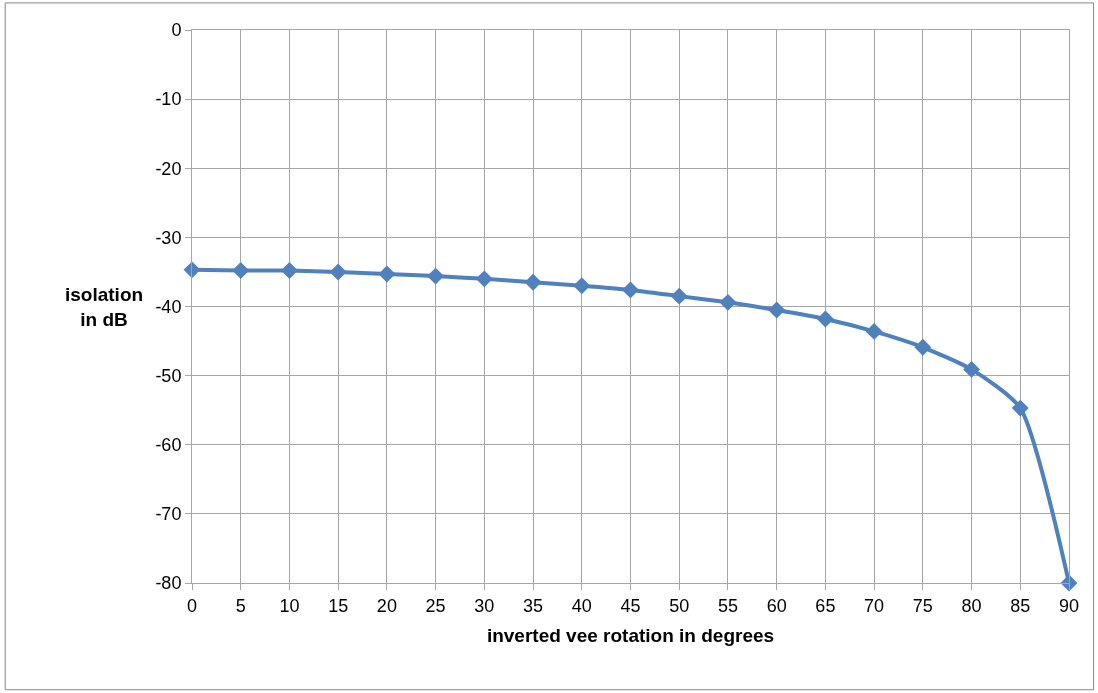 The width and height of the screenshot is (1098, 693). Describe the element at coordinates (630, 605) in the screenshot. I see `x-tick-label: 45` at that location.